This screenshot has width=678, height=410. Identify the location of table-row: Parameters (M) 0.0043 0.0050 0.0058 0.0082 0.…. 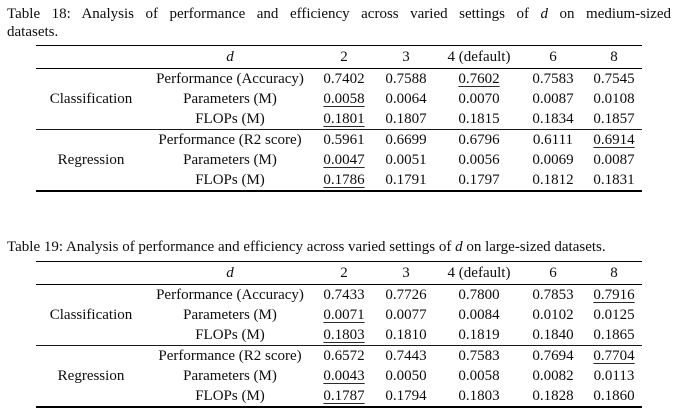
(339, 376).